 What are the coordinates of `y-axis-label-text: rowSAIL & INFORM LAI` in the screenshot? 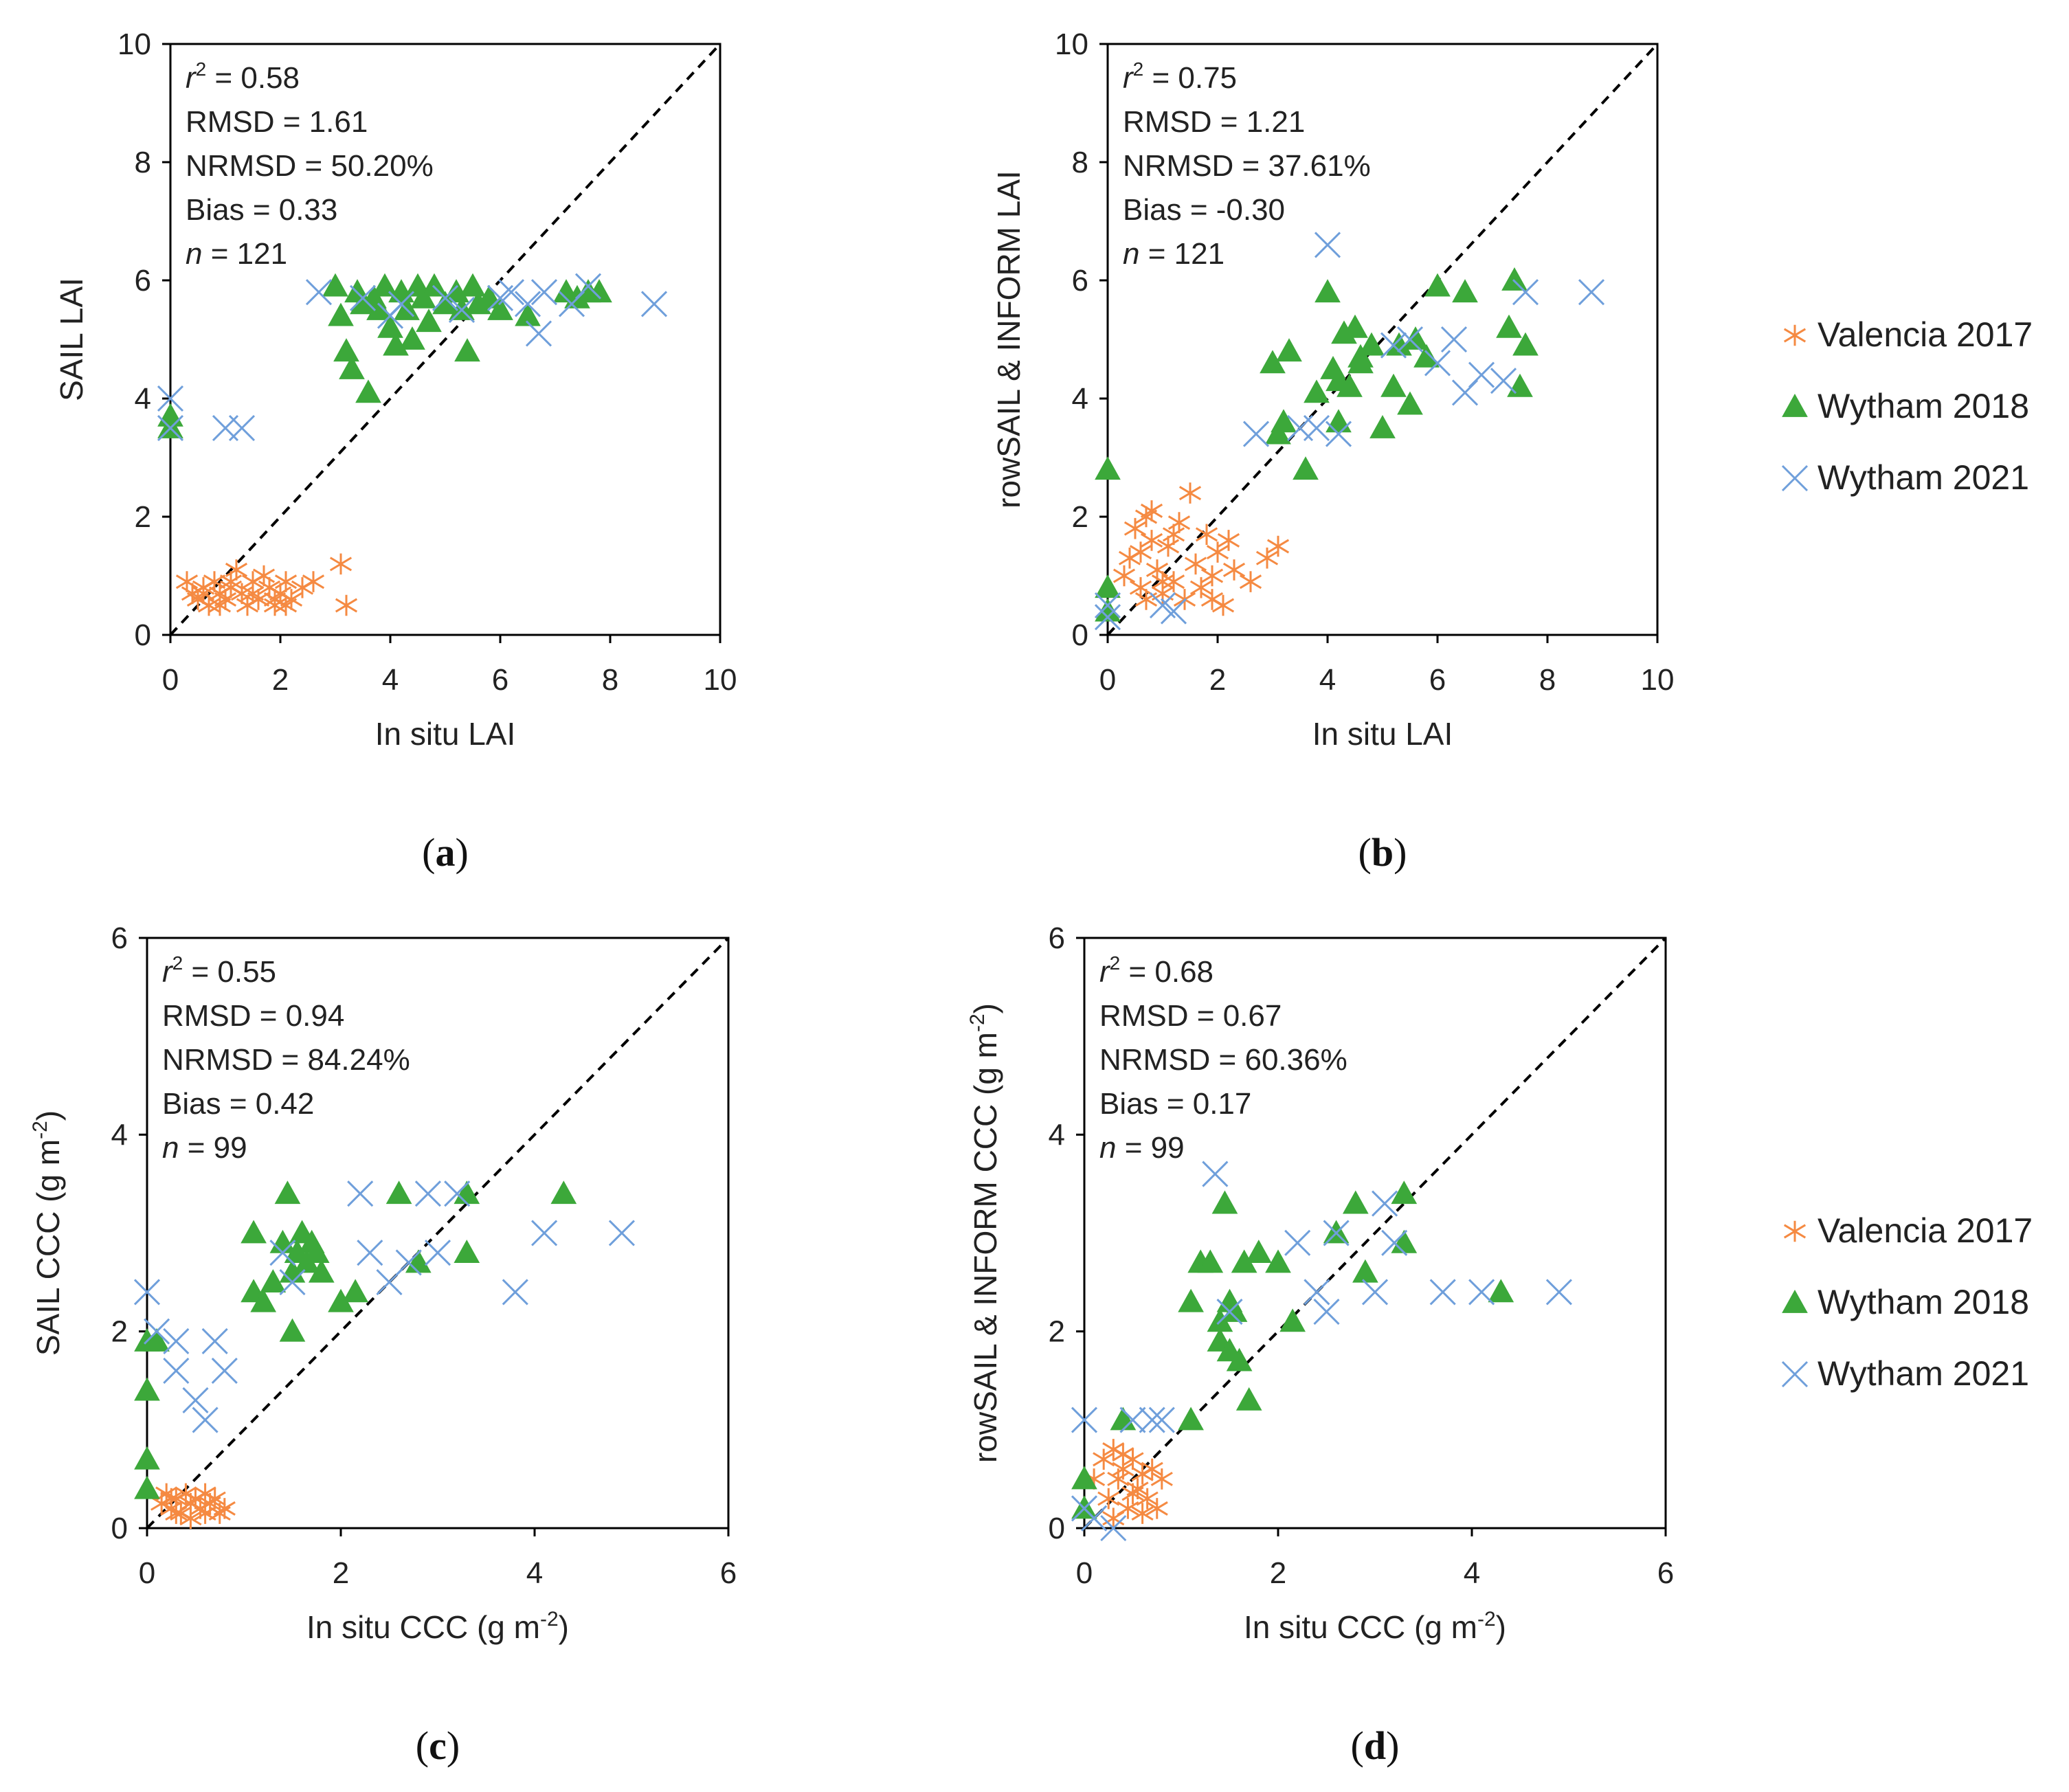 It's located at (1009, 339).